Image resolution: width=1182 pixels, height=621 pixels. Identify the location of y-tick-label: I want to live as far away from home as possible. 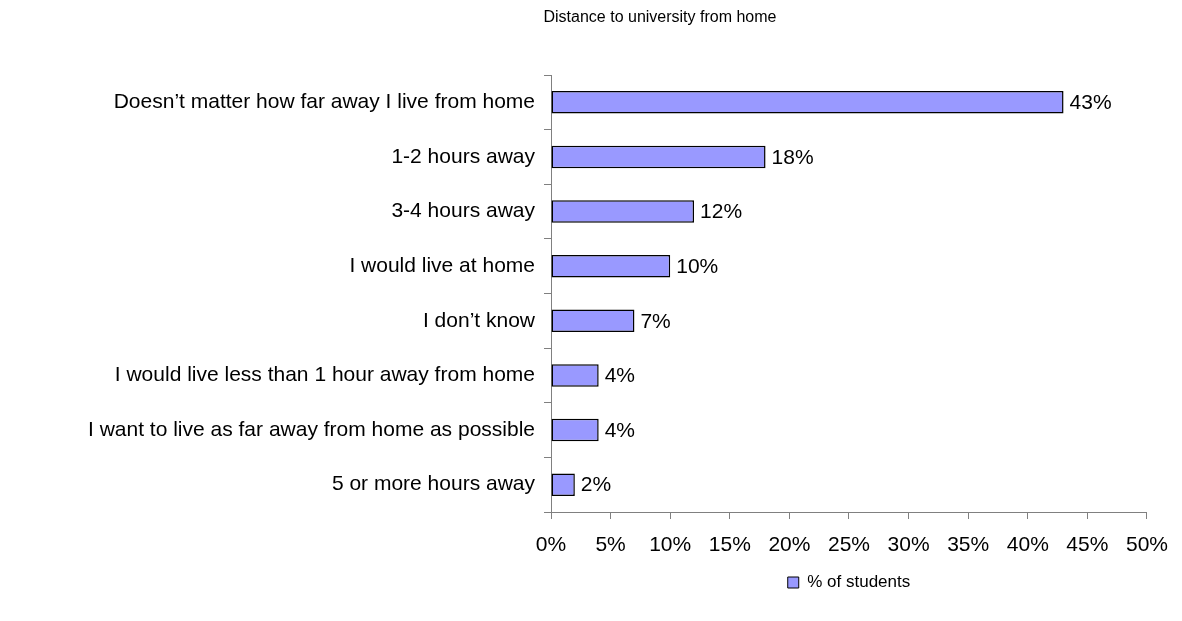
(311, 428).